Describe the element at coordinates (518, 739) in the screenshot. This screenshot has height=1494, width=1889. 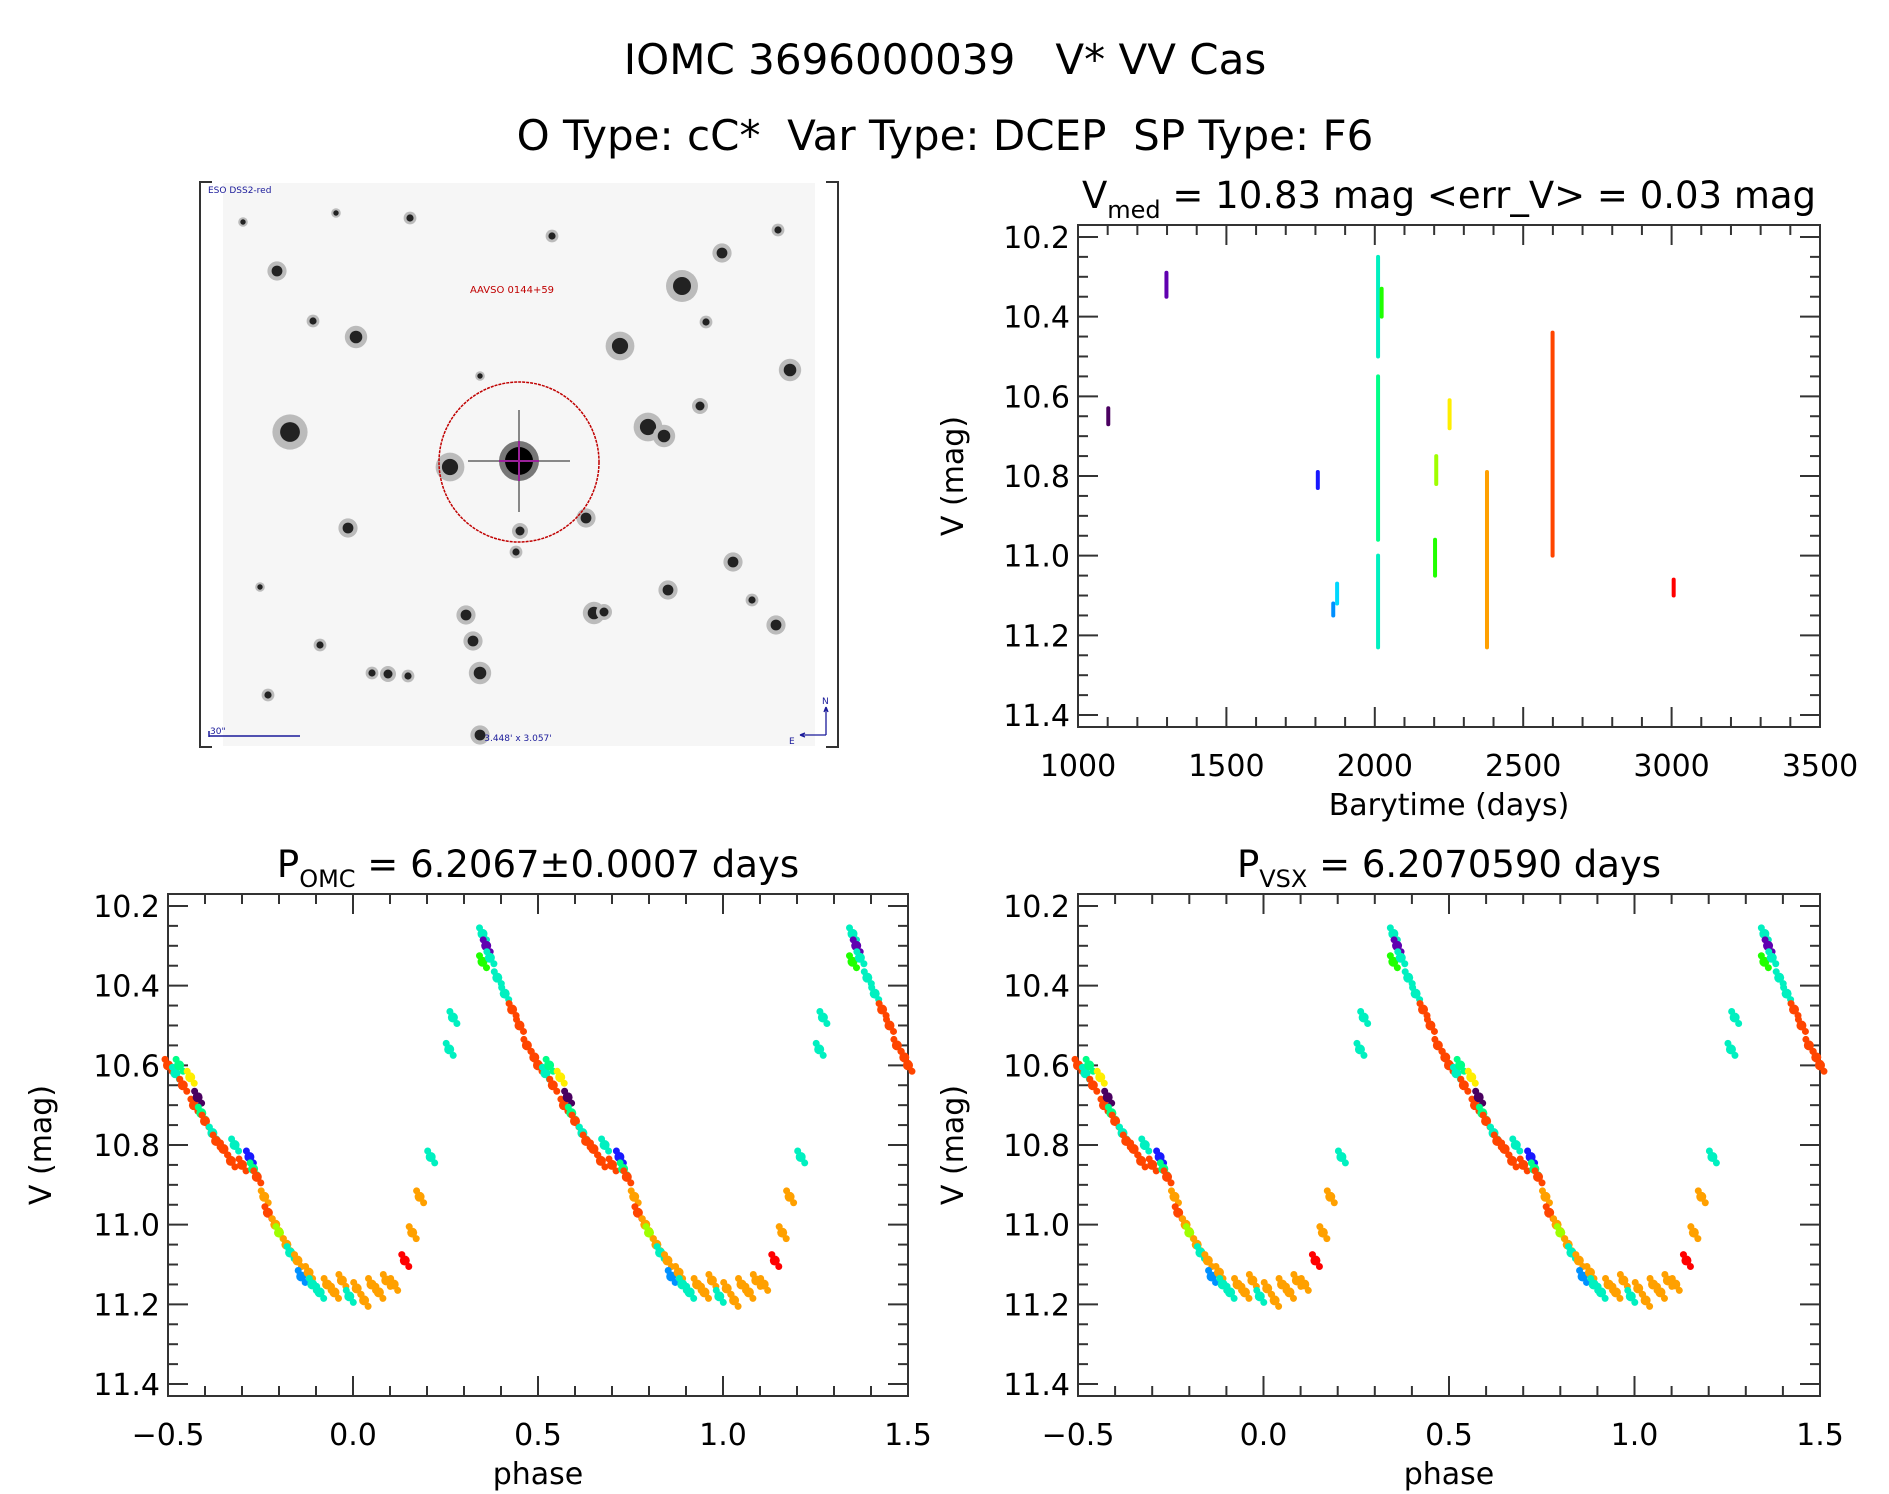
I see `fov-label: 3.448' x 3.057'` at that location.